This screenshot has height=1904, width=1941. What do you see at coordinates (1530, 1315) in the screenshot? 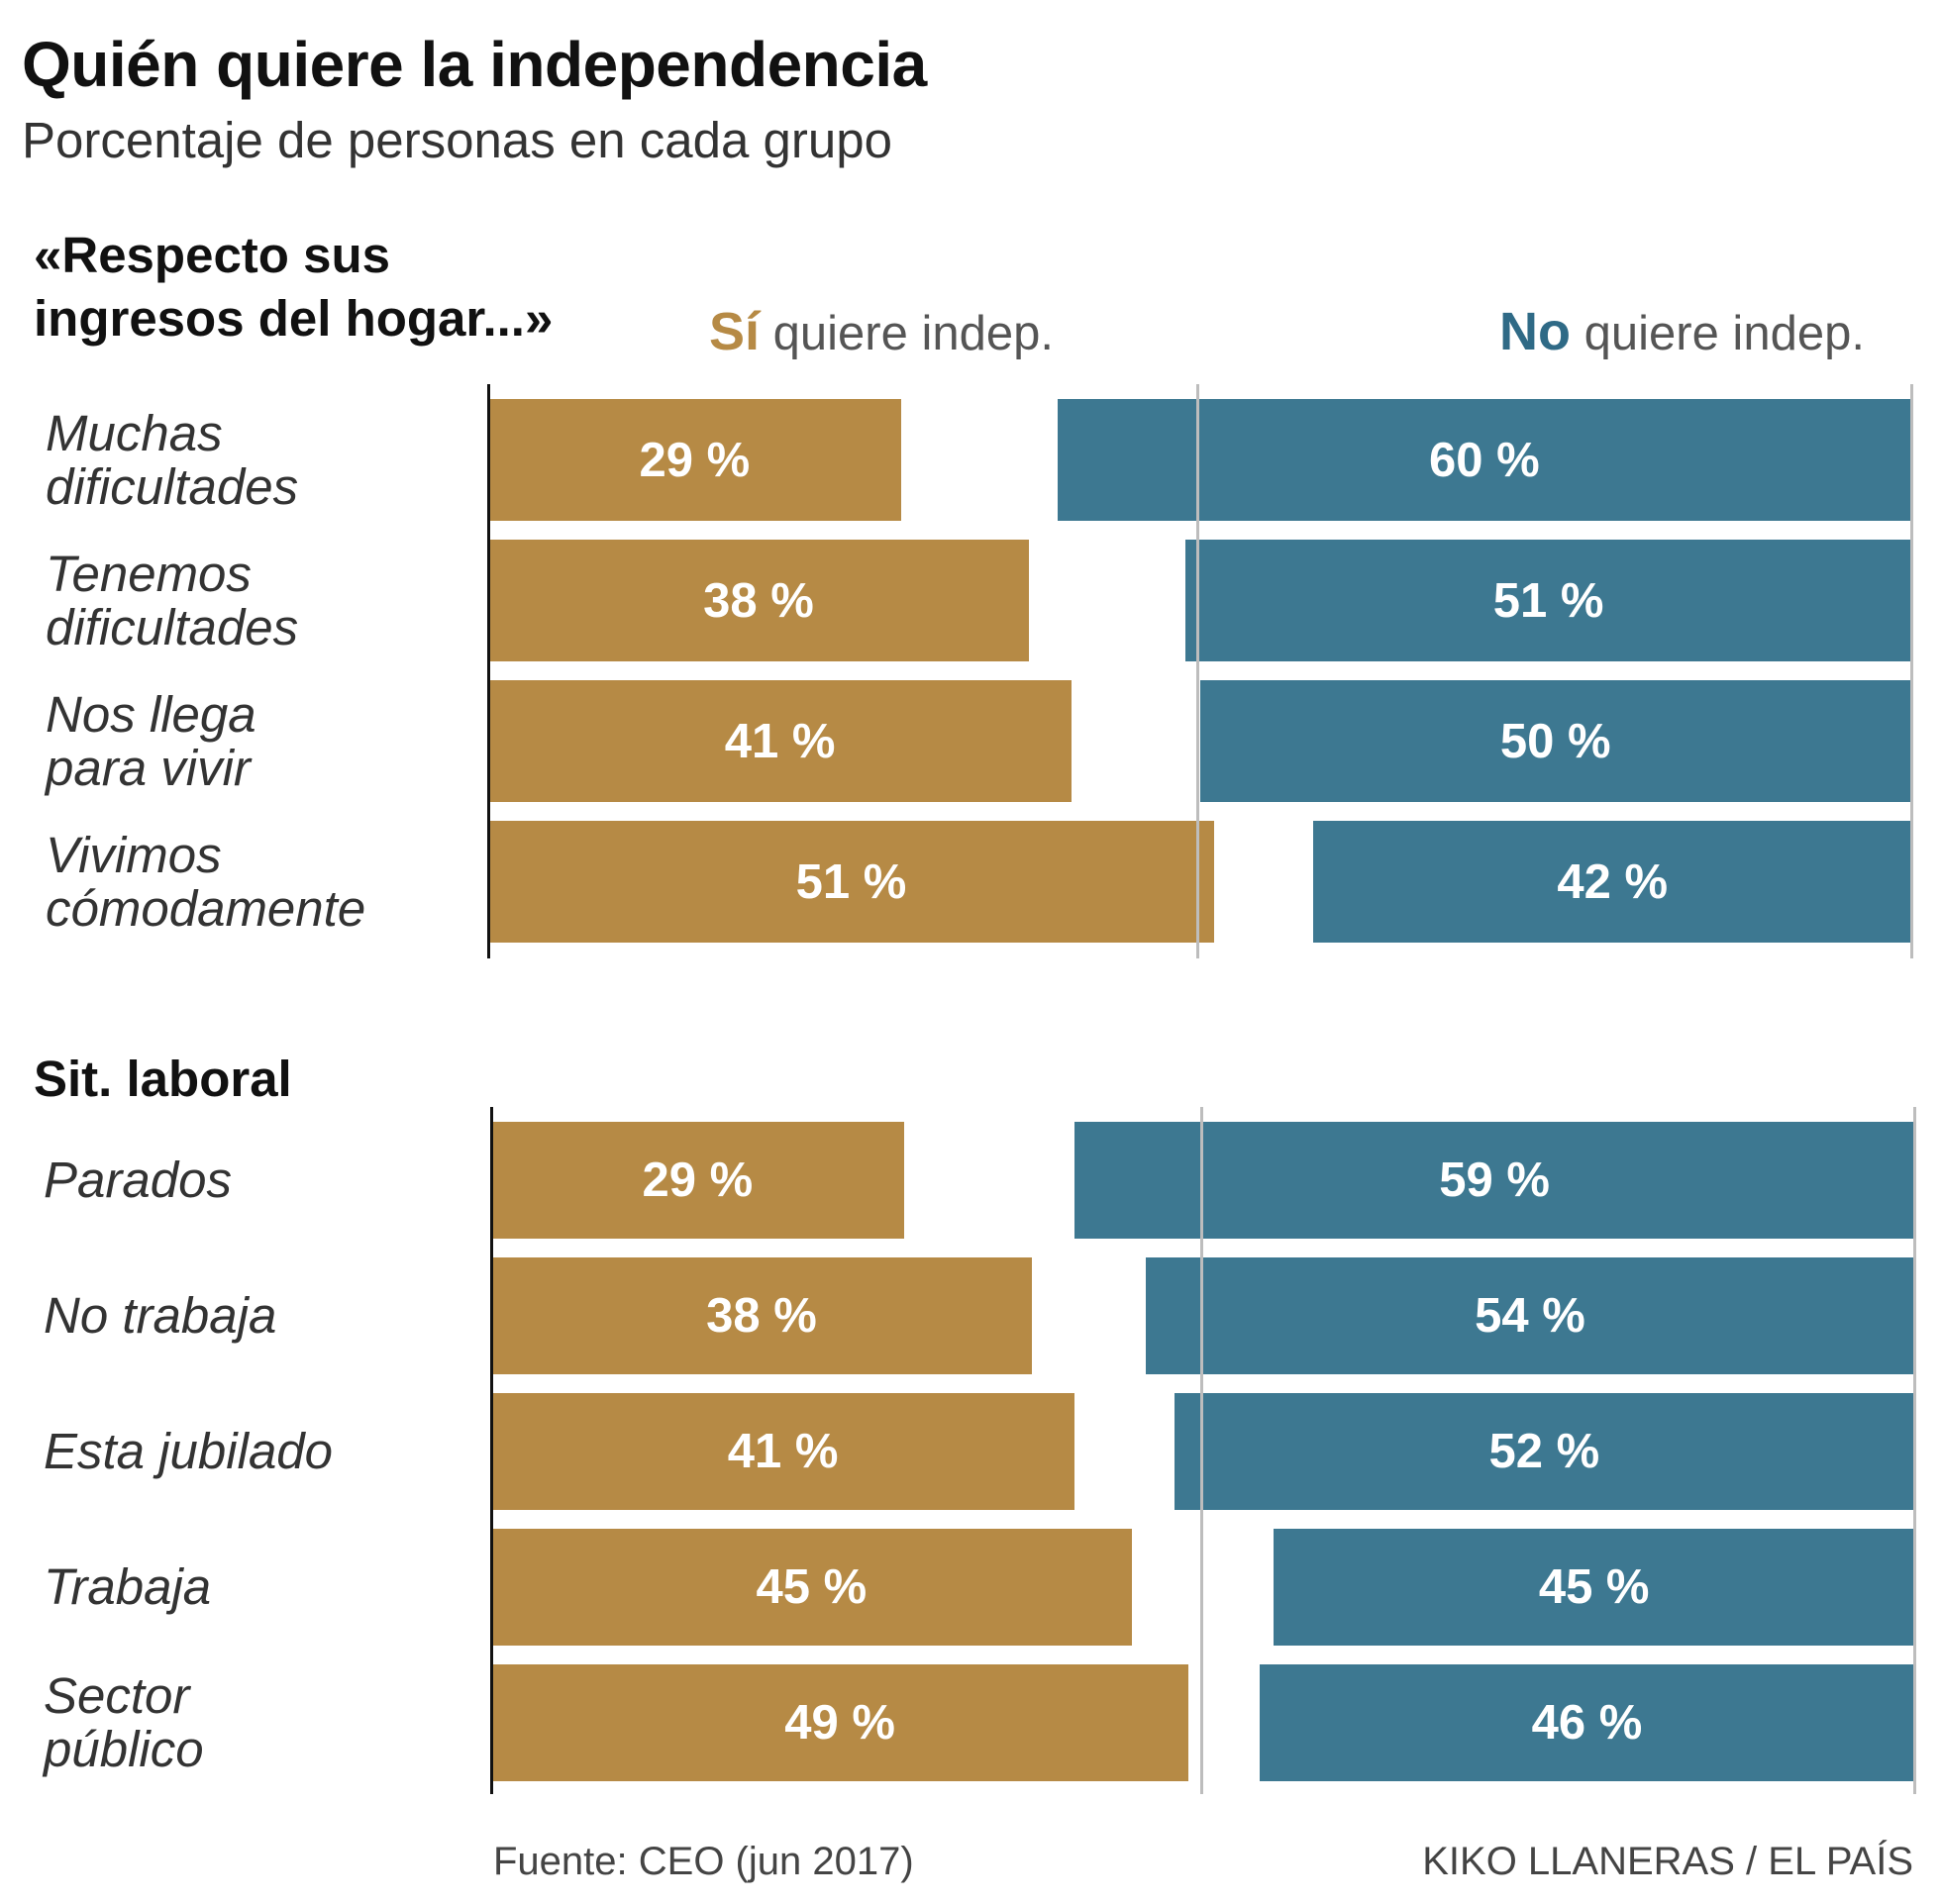
I see `bar-no: 54 %` at bounding box center [1530, 1315].